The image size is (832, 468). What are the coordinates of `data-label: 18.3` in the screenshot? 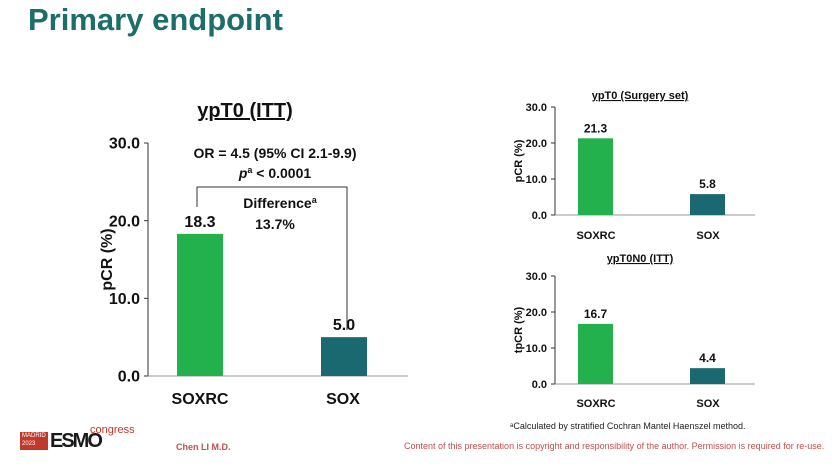 It's located at (199, 222).